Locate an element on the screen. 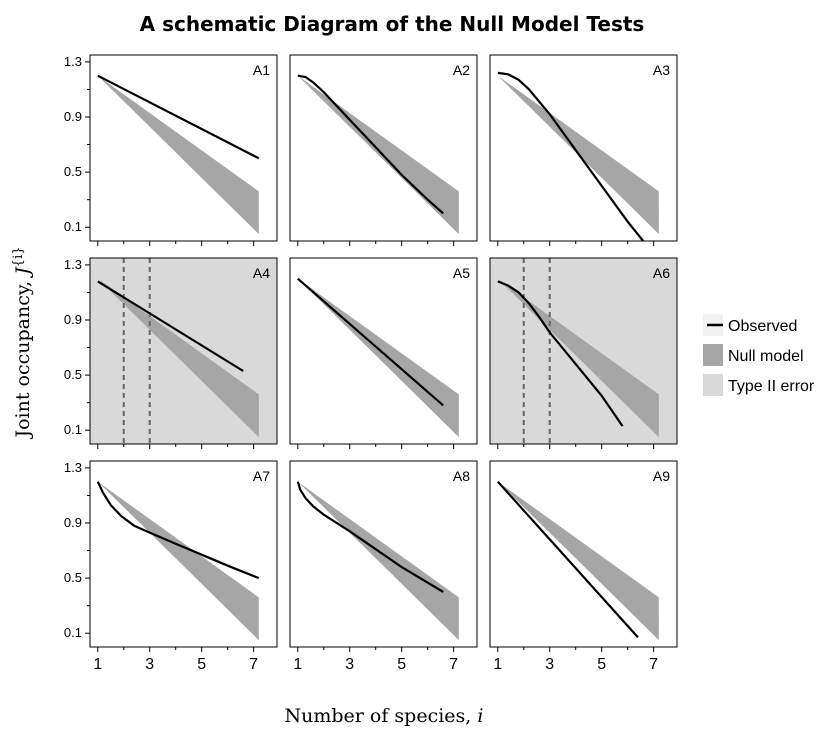 This screenshot has height=730, width=833. y-axis-label: Joint occupancy, J{i} is located at coordinates (22, 343).